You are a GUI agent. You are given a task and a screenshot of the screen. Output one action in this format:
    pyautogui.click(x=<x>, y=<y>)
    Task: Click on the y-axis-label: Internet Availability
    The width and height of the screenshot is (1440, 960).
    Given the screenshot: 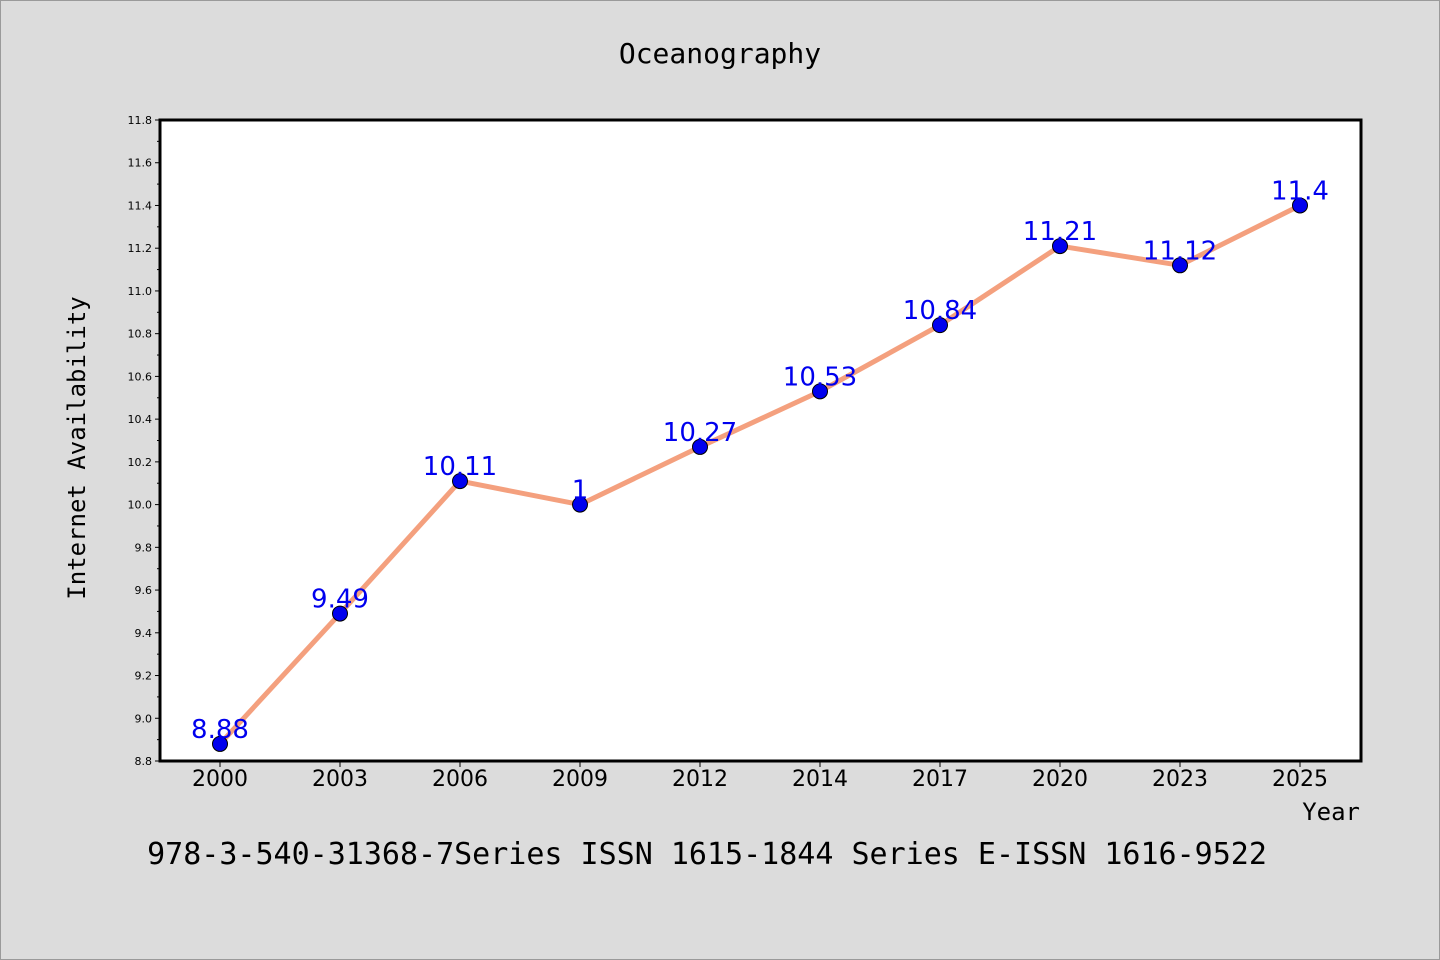 What is the action you would take?
    pyautogui.click(x=77, y=447)
    